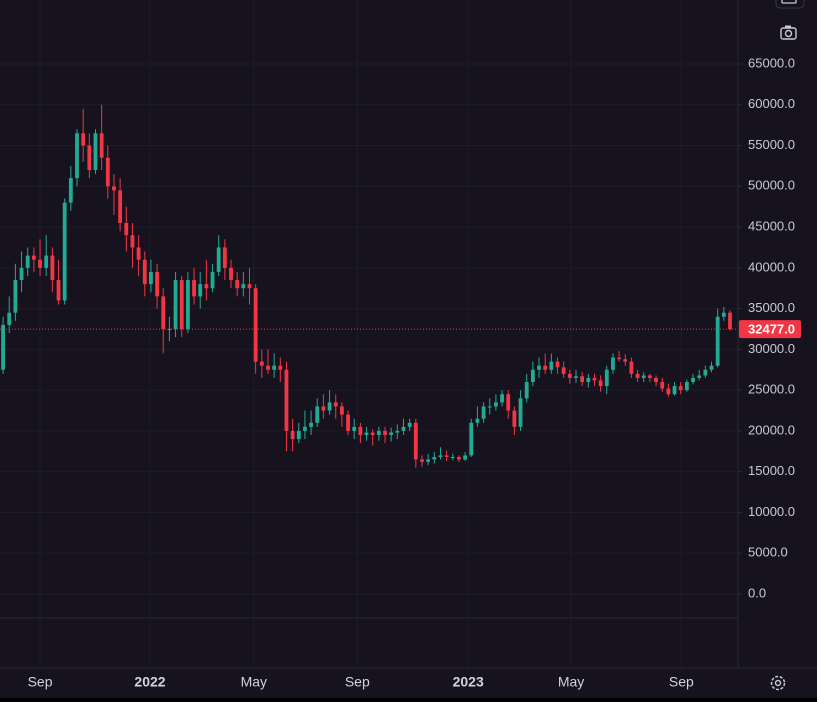 This screenshot has width=817, height=702. Describe the element at coordinates (771, 511) in the screenshot. I see `y-tick-label: 10000.0` at that location.